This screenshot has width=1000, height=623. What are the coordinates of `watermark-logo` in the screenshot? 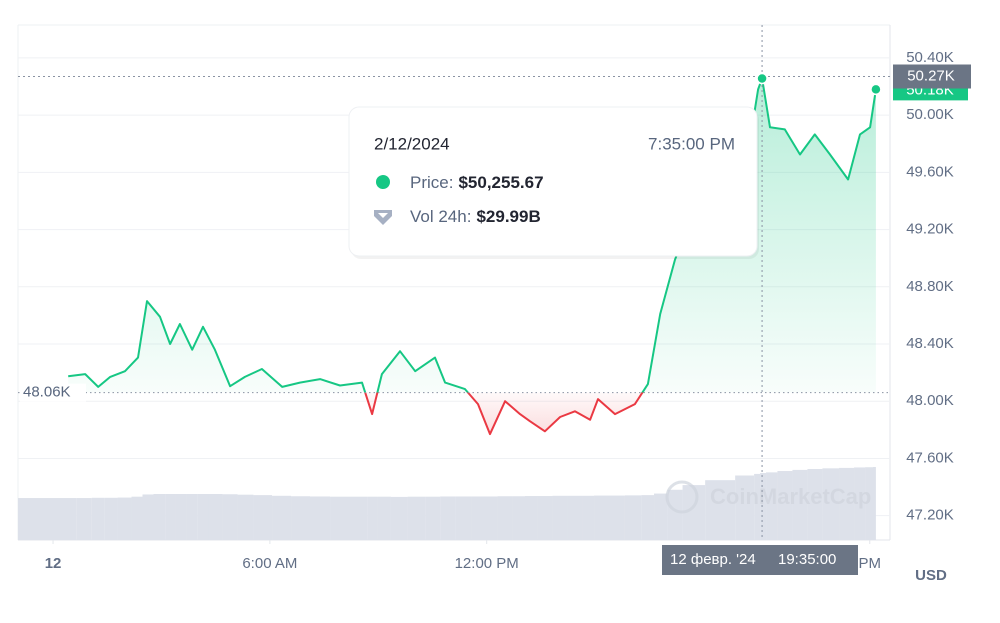 It's located at (682, 497).